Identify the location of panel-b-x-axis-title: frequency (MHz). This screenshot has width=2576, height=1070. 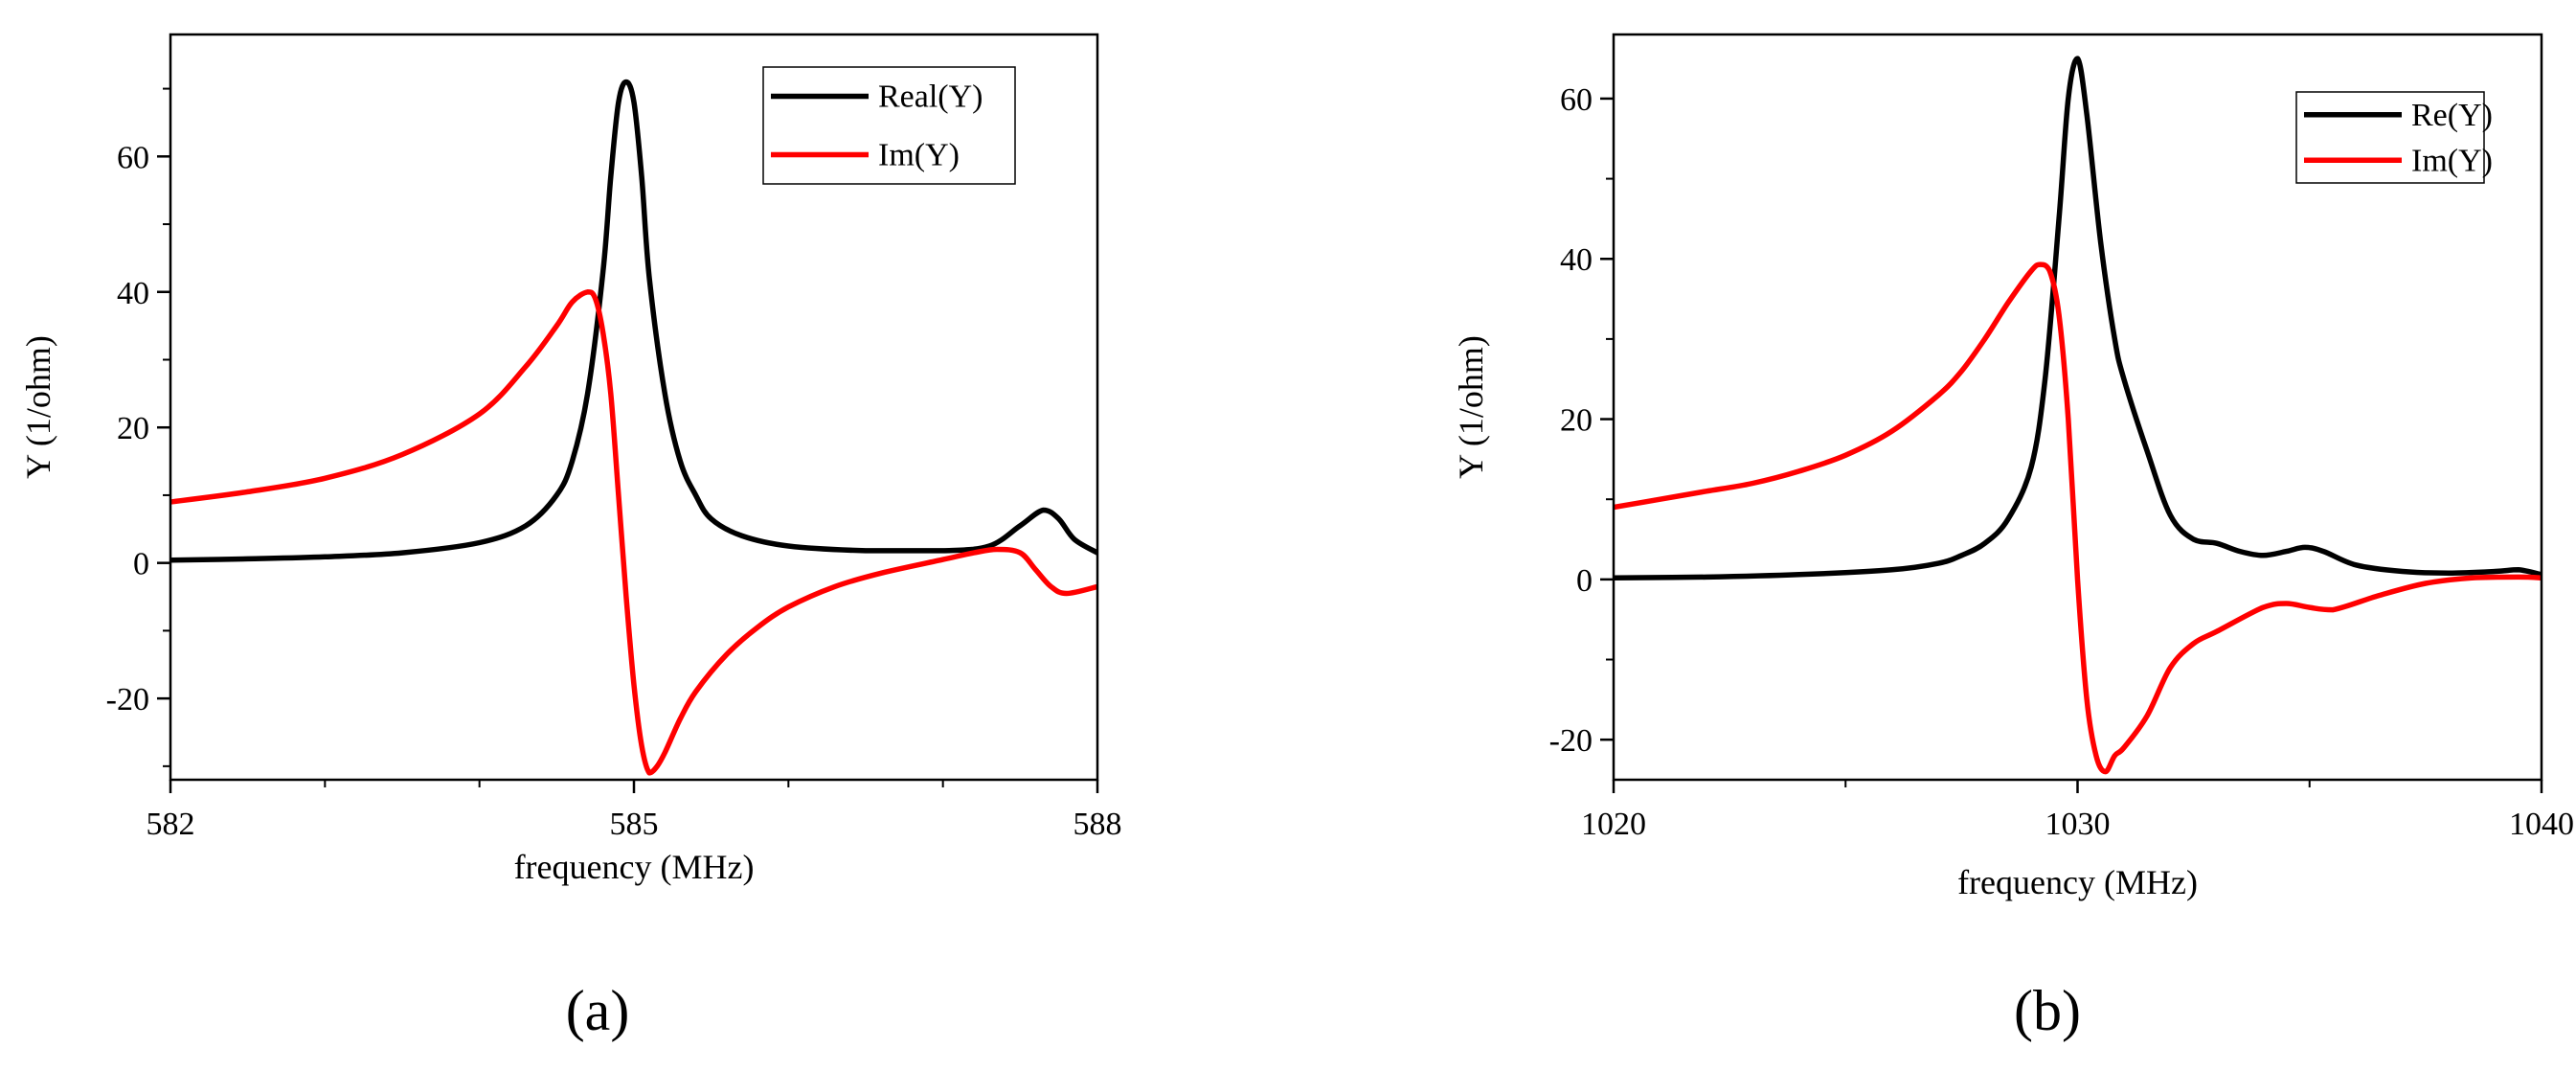
(2077, 882).